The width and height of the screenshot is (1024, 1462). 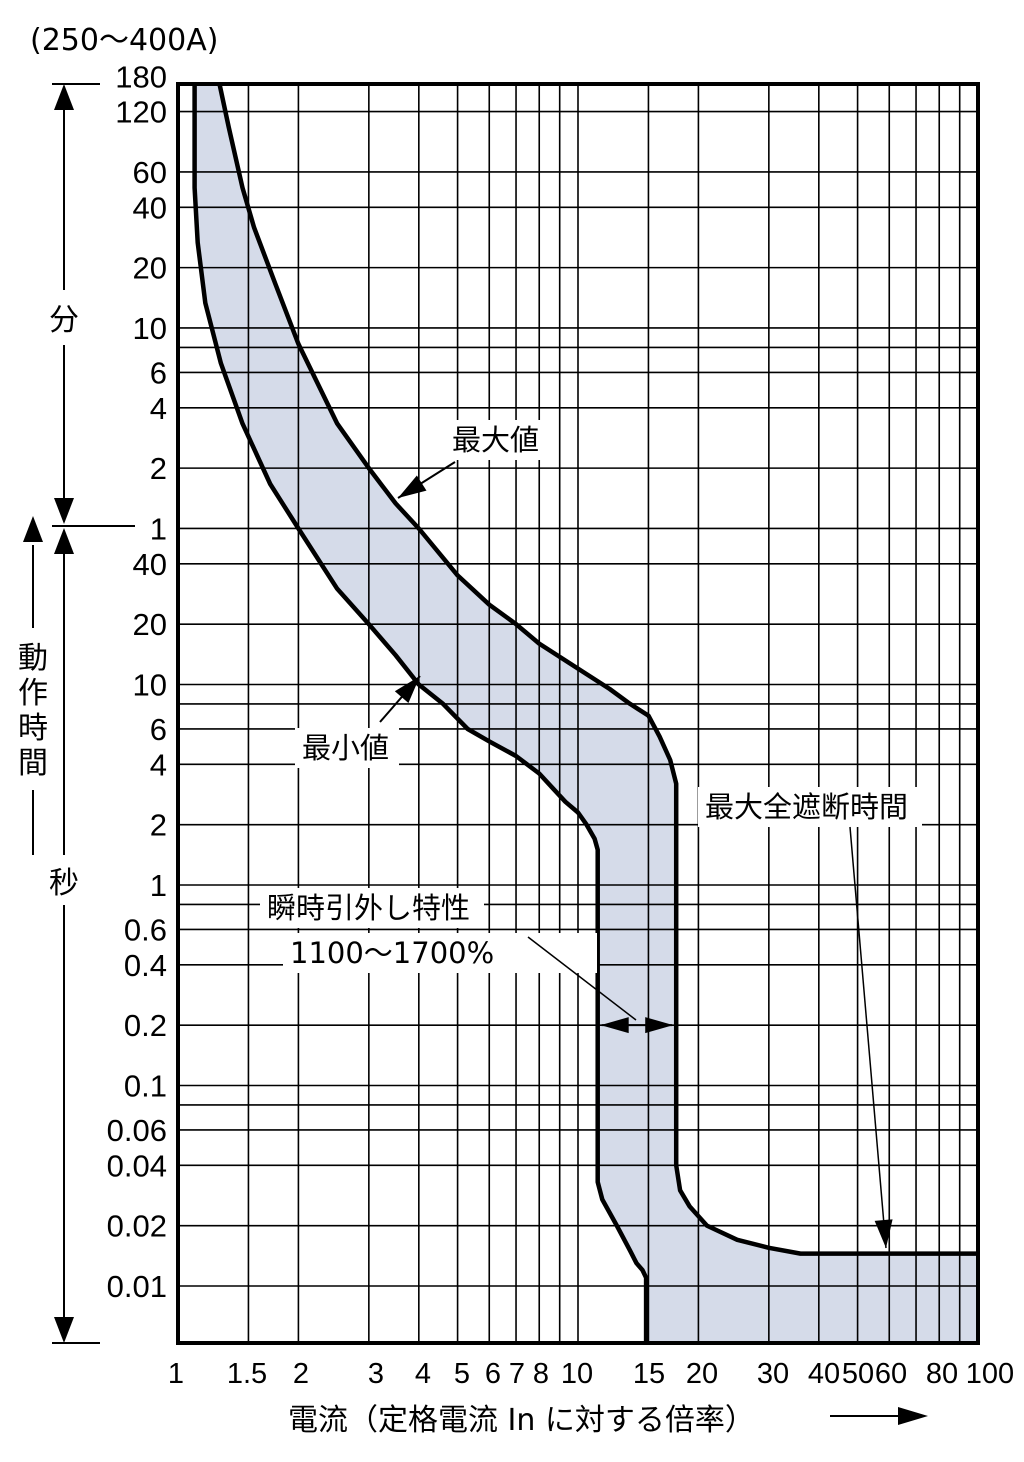 What do you see at coordinates (858, 1374) in the screenshot?
I see `x-tick-label: 50` at bounding box center [858, 1374].